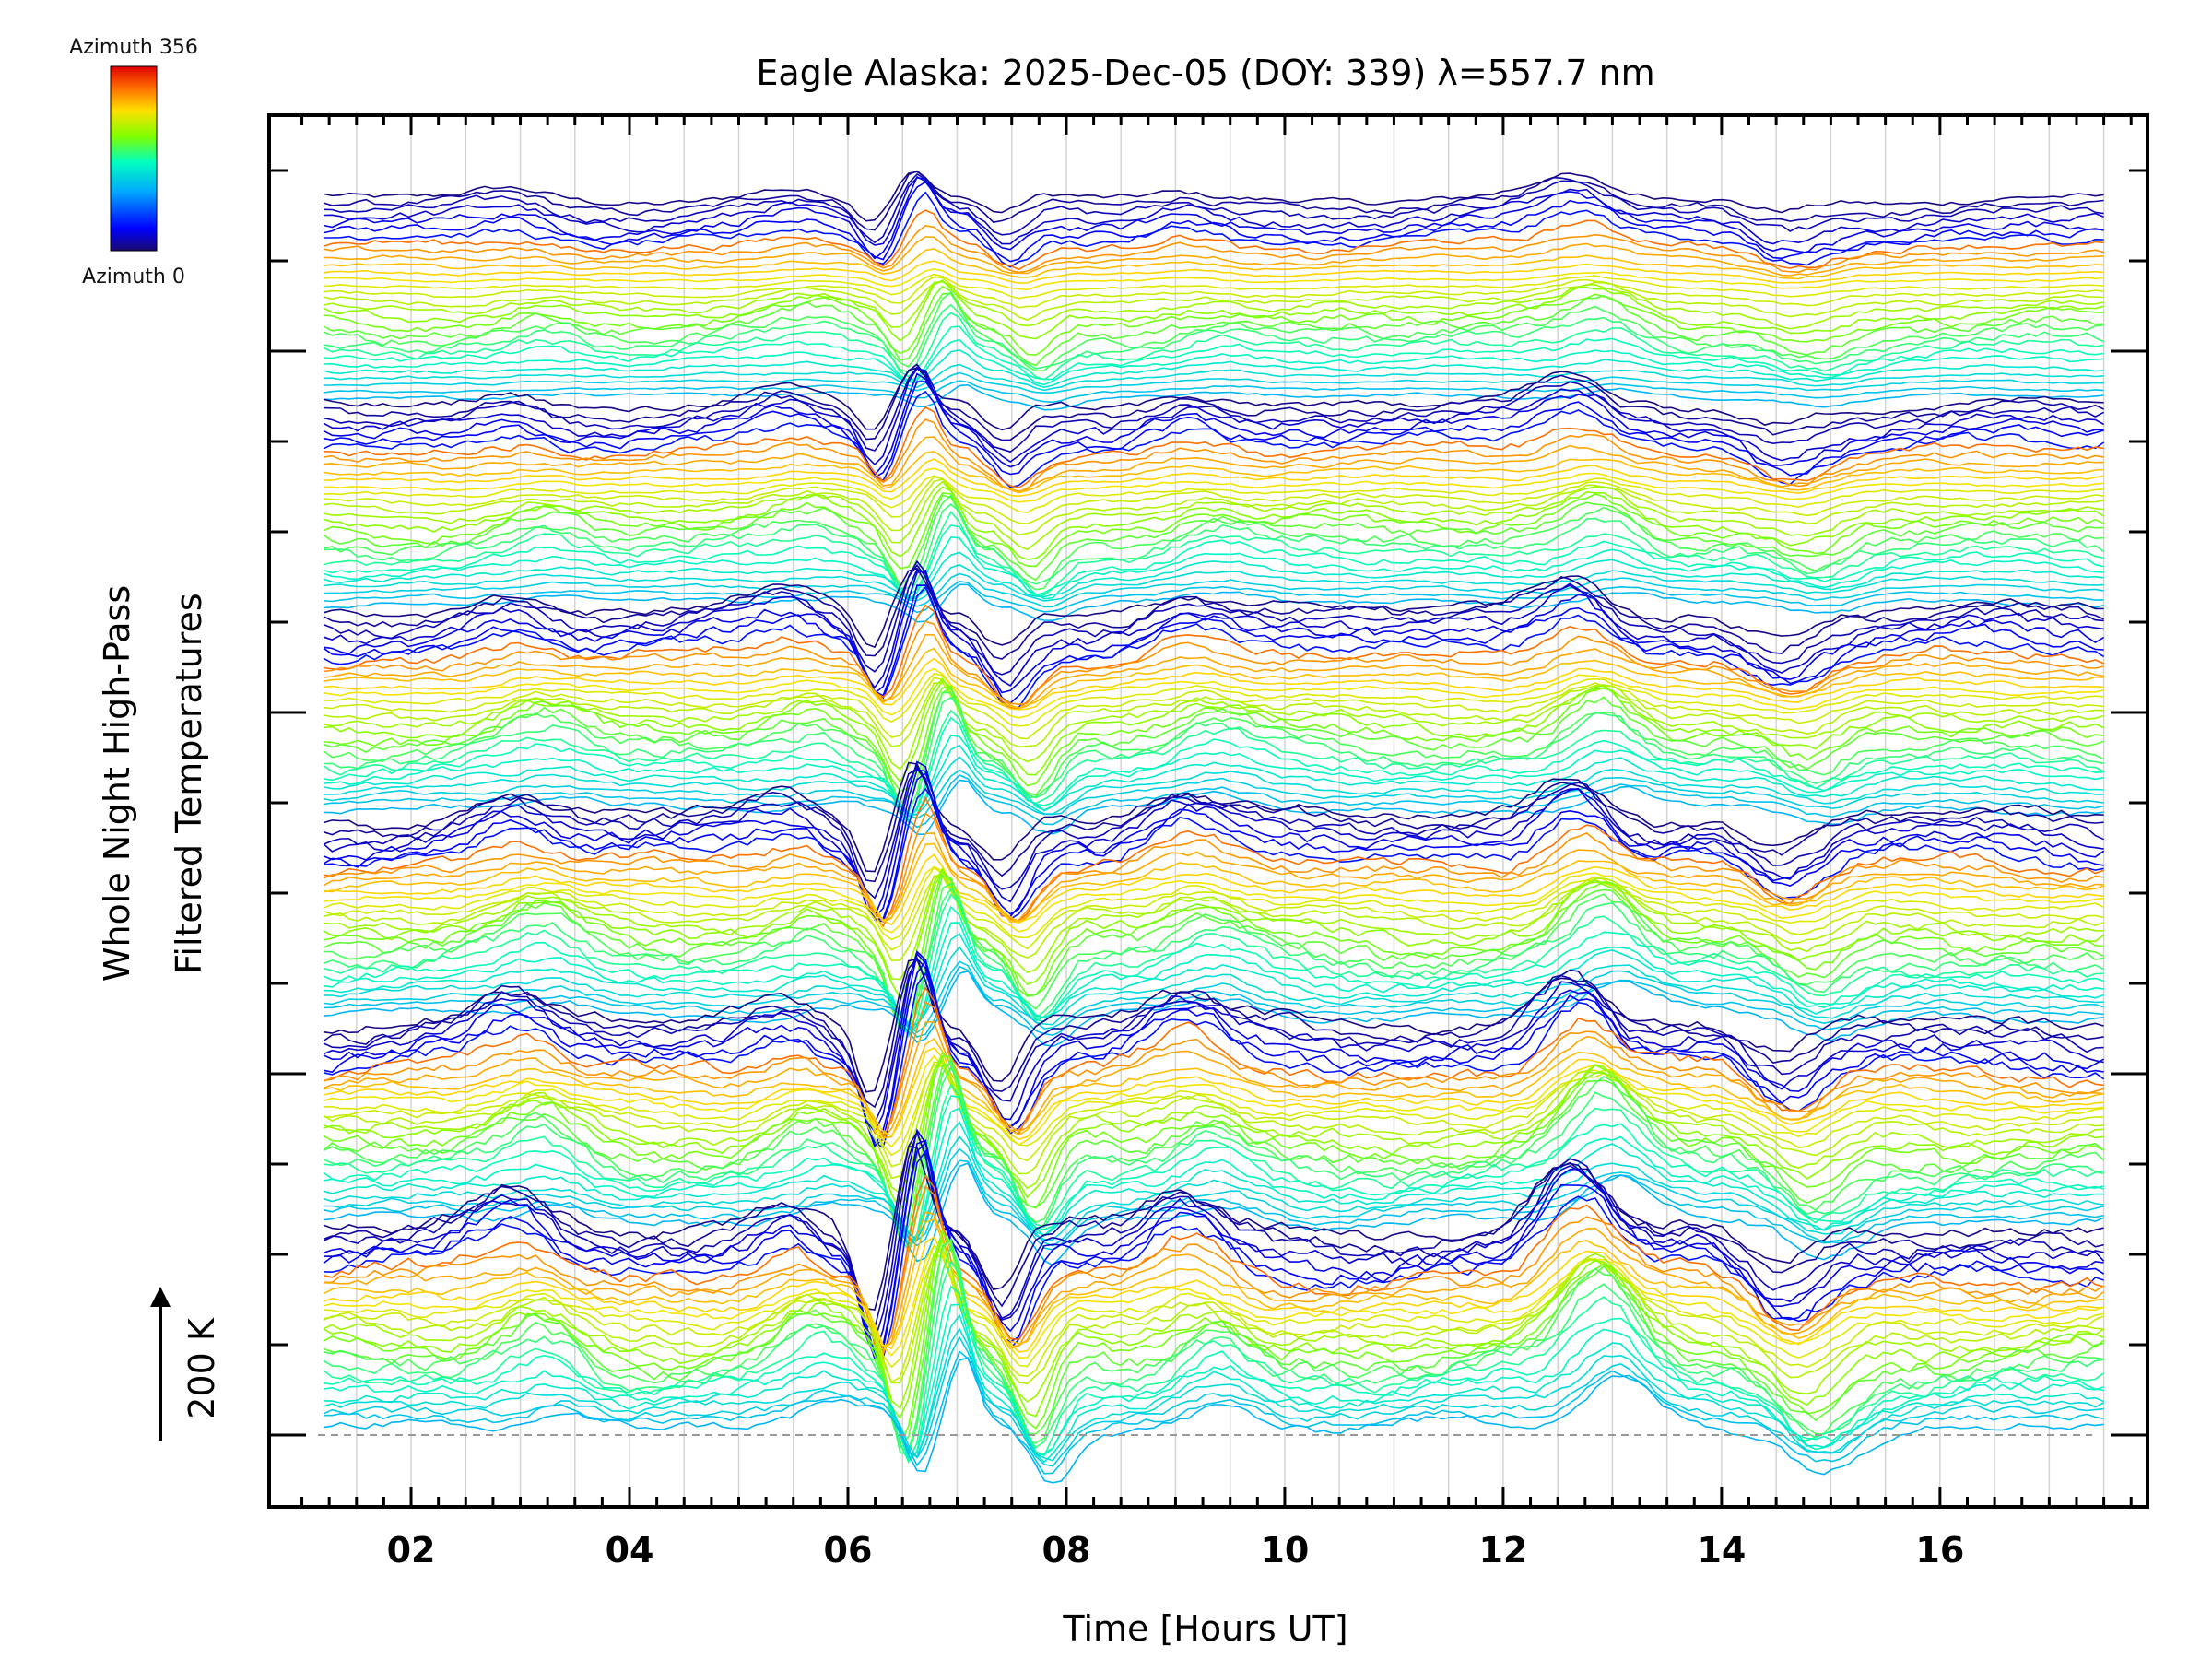 The height and width of the screenshot is (1659, 2212). I want to click on x-tick-label-04: 04, so click(630, 1550).